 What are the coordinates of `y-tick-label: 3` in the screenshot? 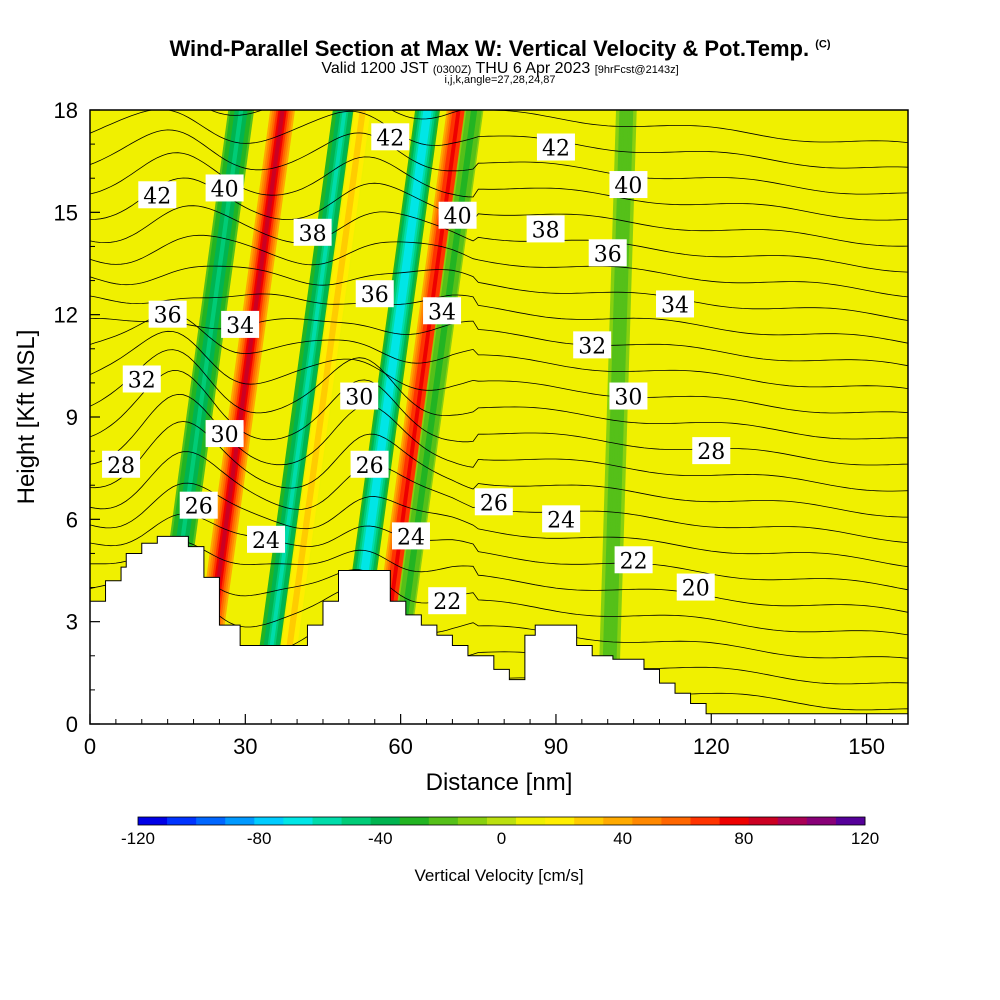 It's located at (72, 622).